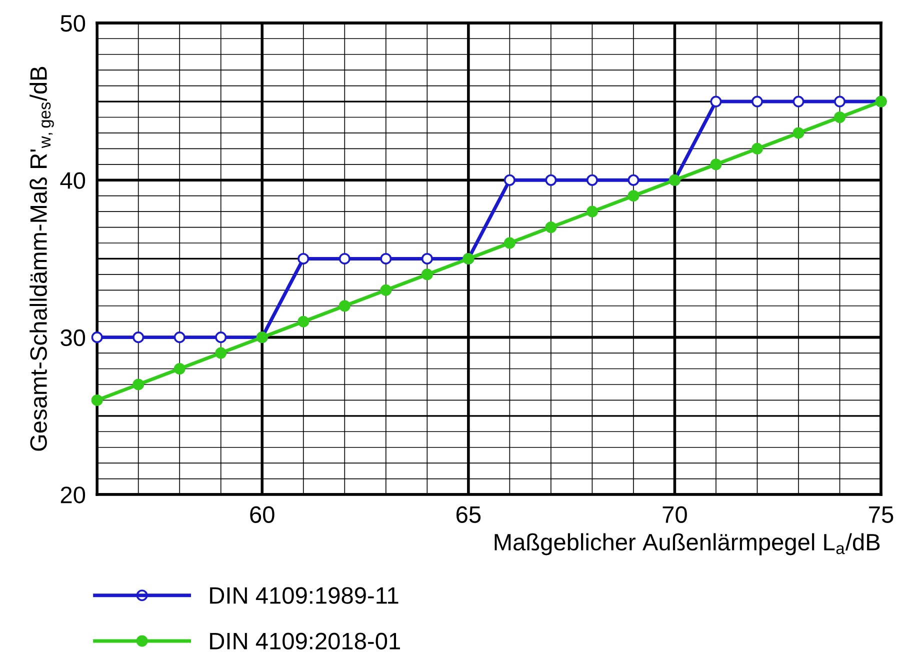 The height and width of the screenshot is (655, 899). Describe the element at coordinates (304, 595) in the screenshot. I see `legend-label: DIN 4109:1989-11` at that location.